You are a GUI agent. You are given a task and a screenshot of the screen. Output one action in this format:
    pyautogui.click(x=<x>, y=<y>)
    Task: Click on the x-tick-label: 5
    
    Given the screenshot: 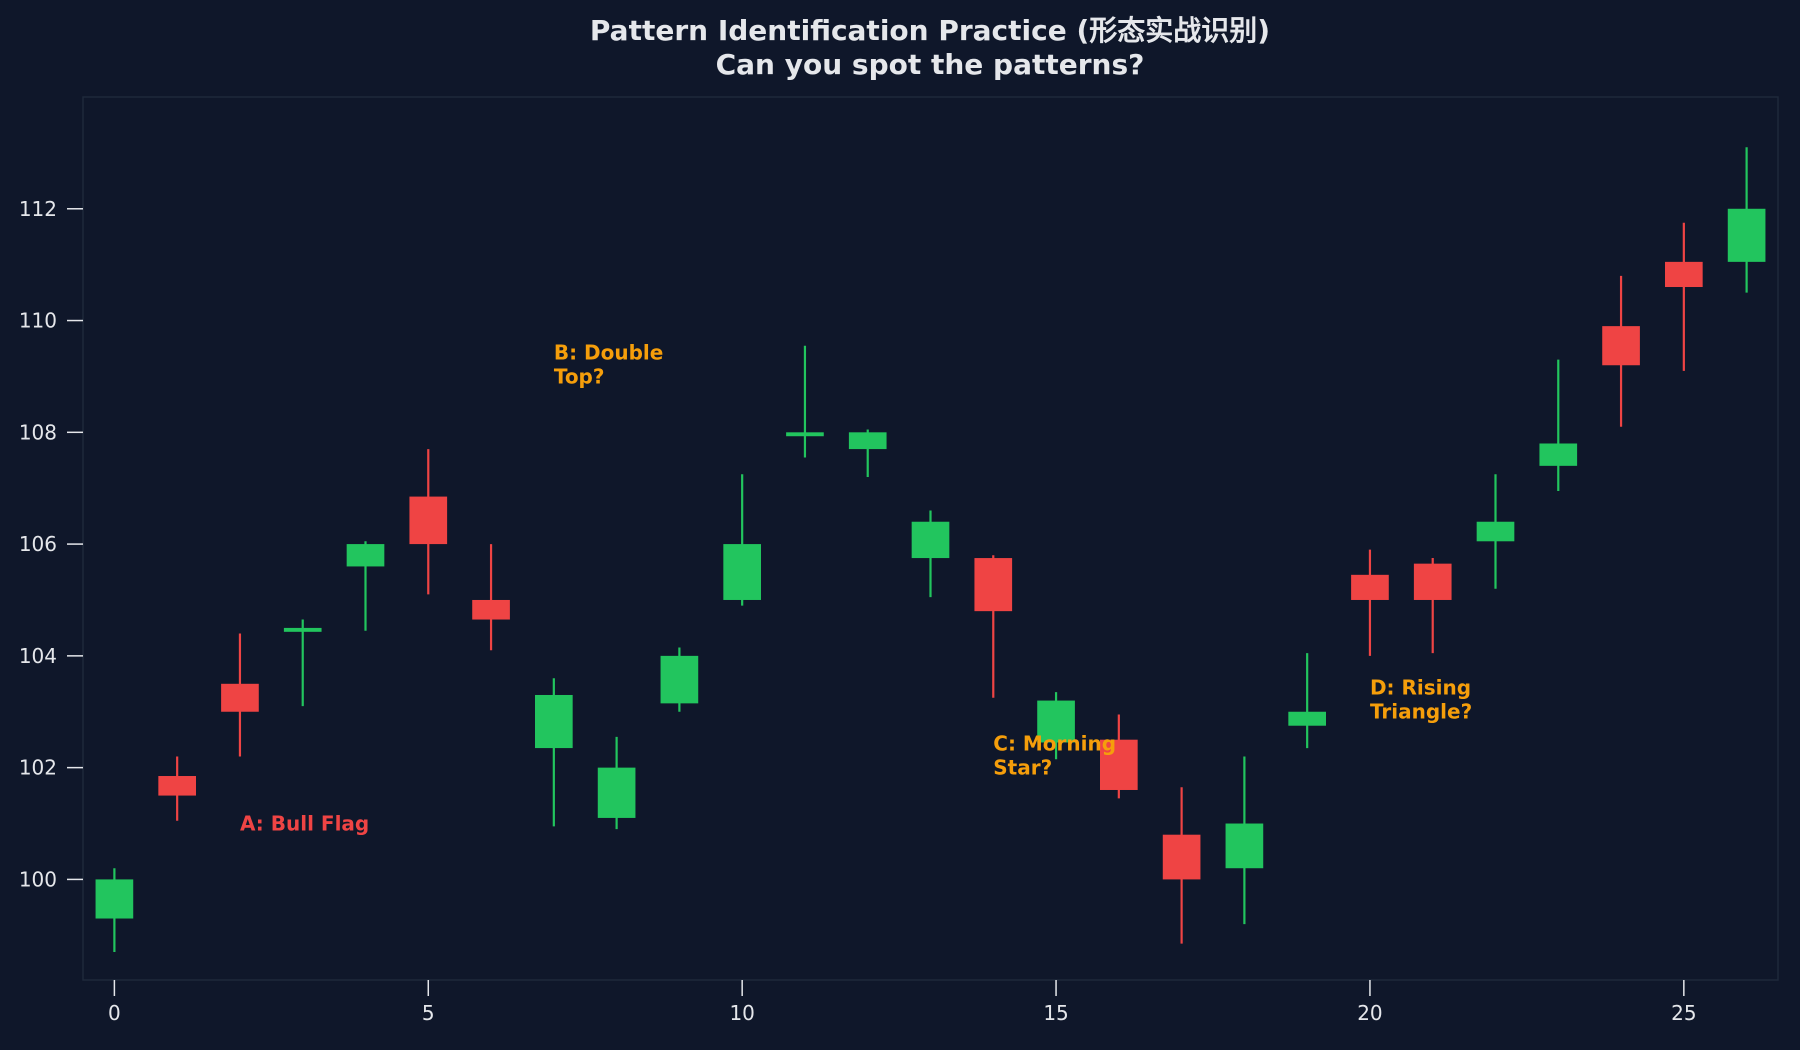 What is the action you would take?
    pyautogui.click(x=428, y=1013)
    